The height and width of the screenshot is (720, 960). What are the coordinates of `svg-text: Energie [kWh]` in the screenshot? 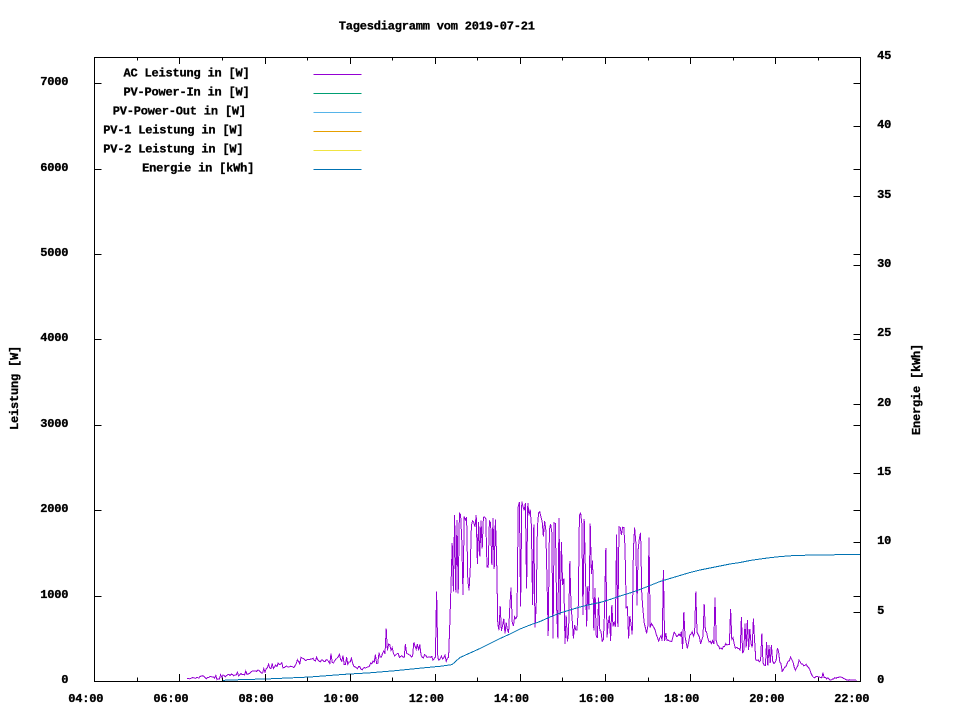 It's located at (917, 389).